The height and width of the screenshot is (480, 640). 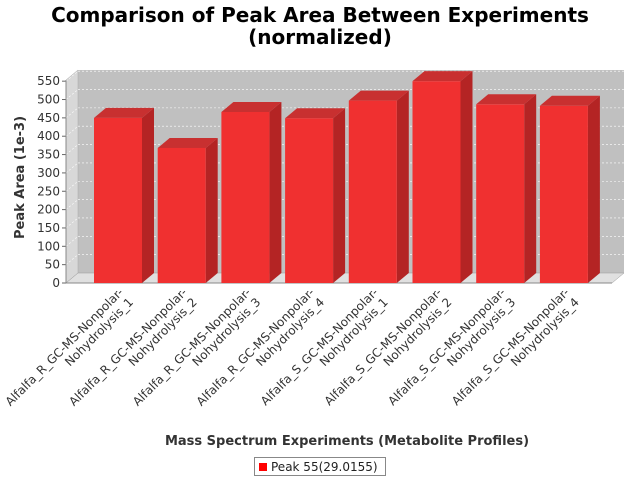 What do you see at coordinates (48, 136) in the screenshot?
I see `y-tick-label: 400` at bounding box center [48, 136].